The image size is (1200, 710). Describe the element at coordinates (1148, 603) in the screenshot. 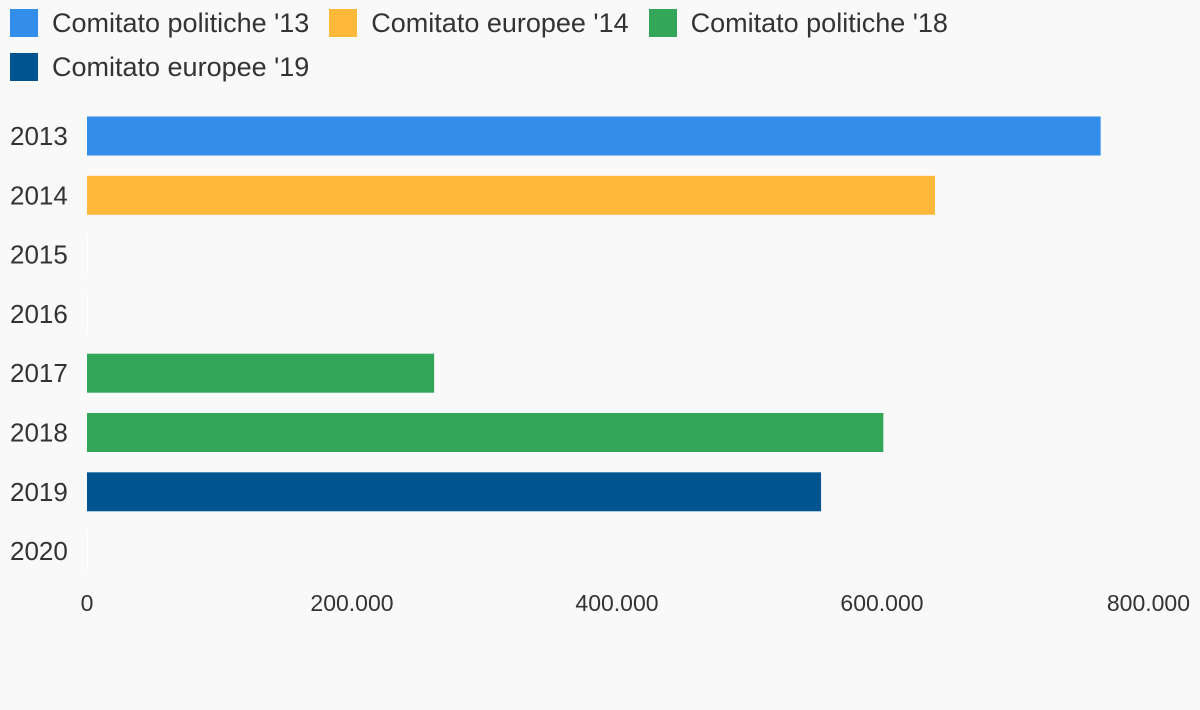

I see `x-tick-label: 800.000` at that location.